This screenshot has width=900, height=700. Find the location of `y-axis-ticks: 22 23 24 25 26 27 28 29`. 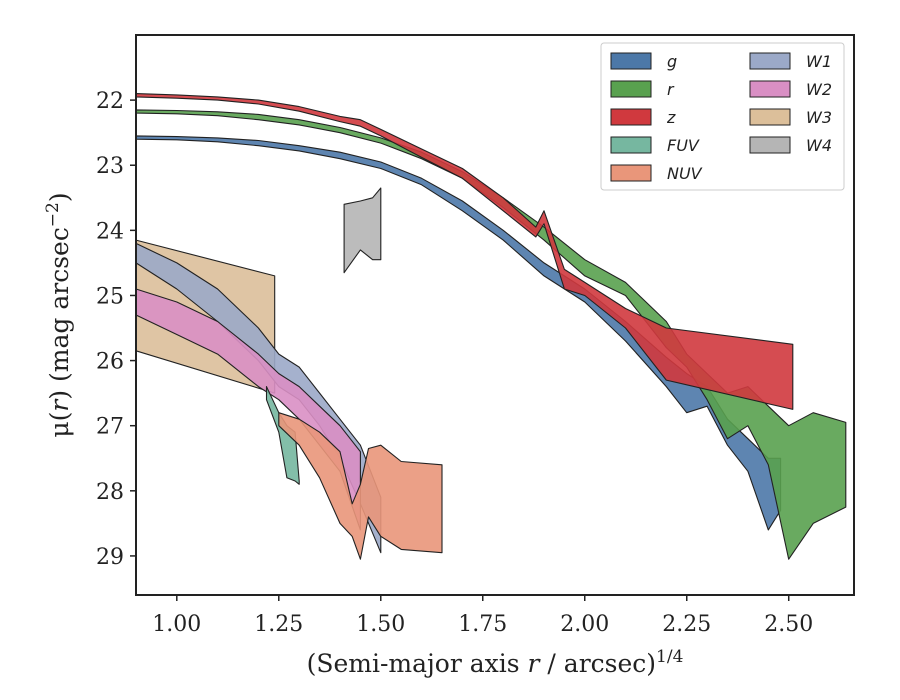

y-axis-ticks: 22 23 24 25 26 27 28 29 is located at coordinates (116, 329).